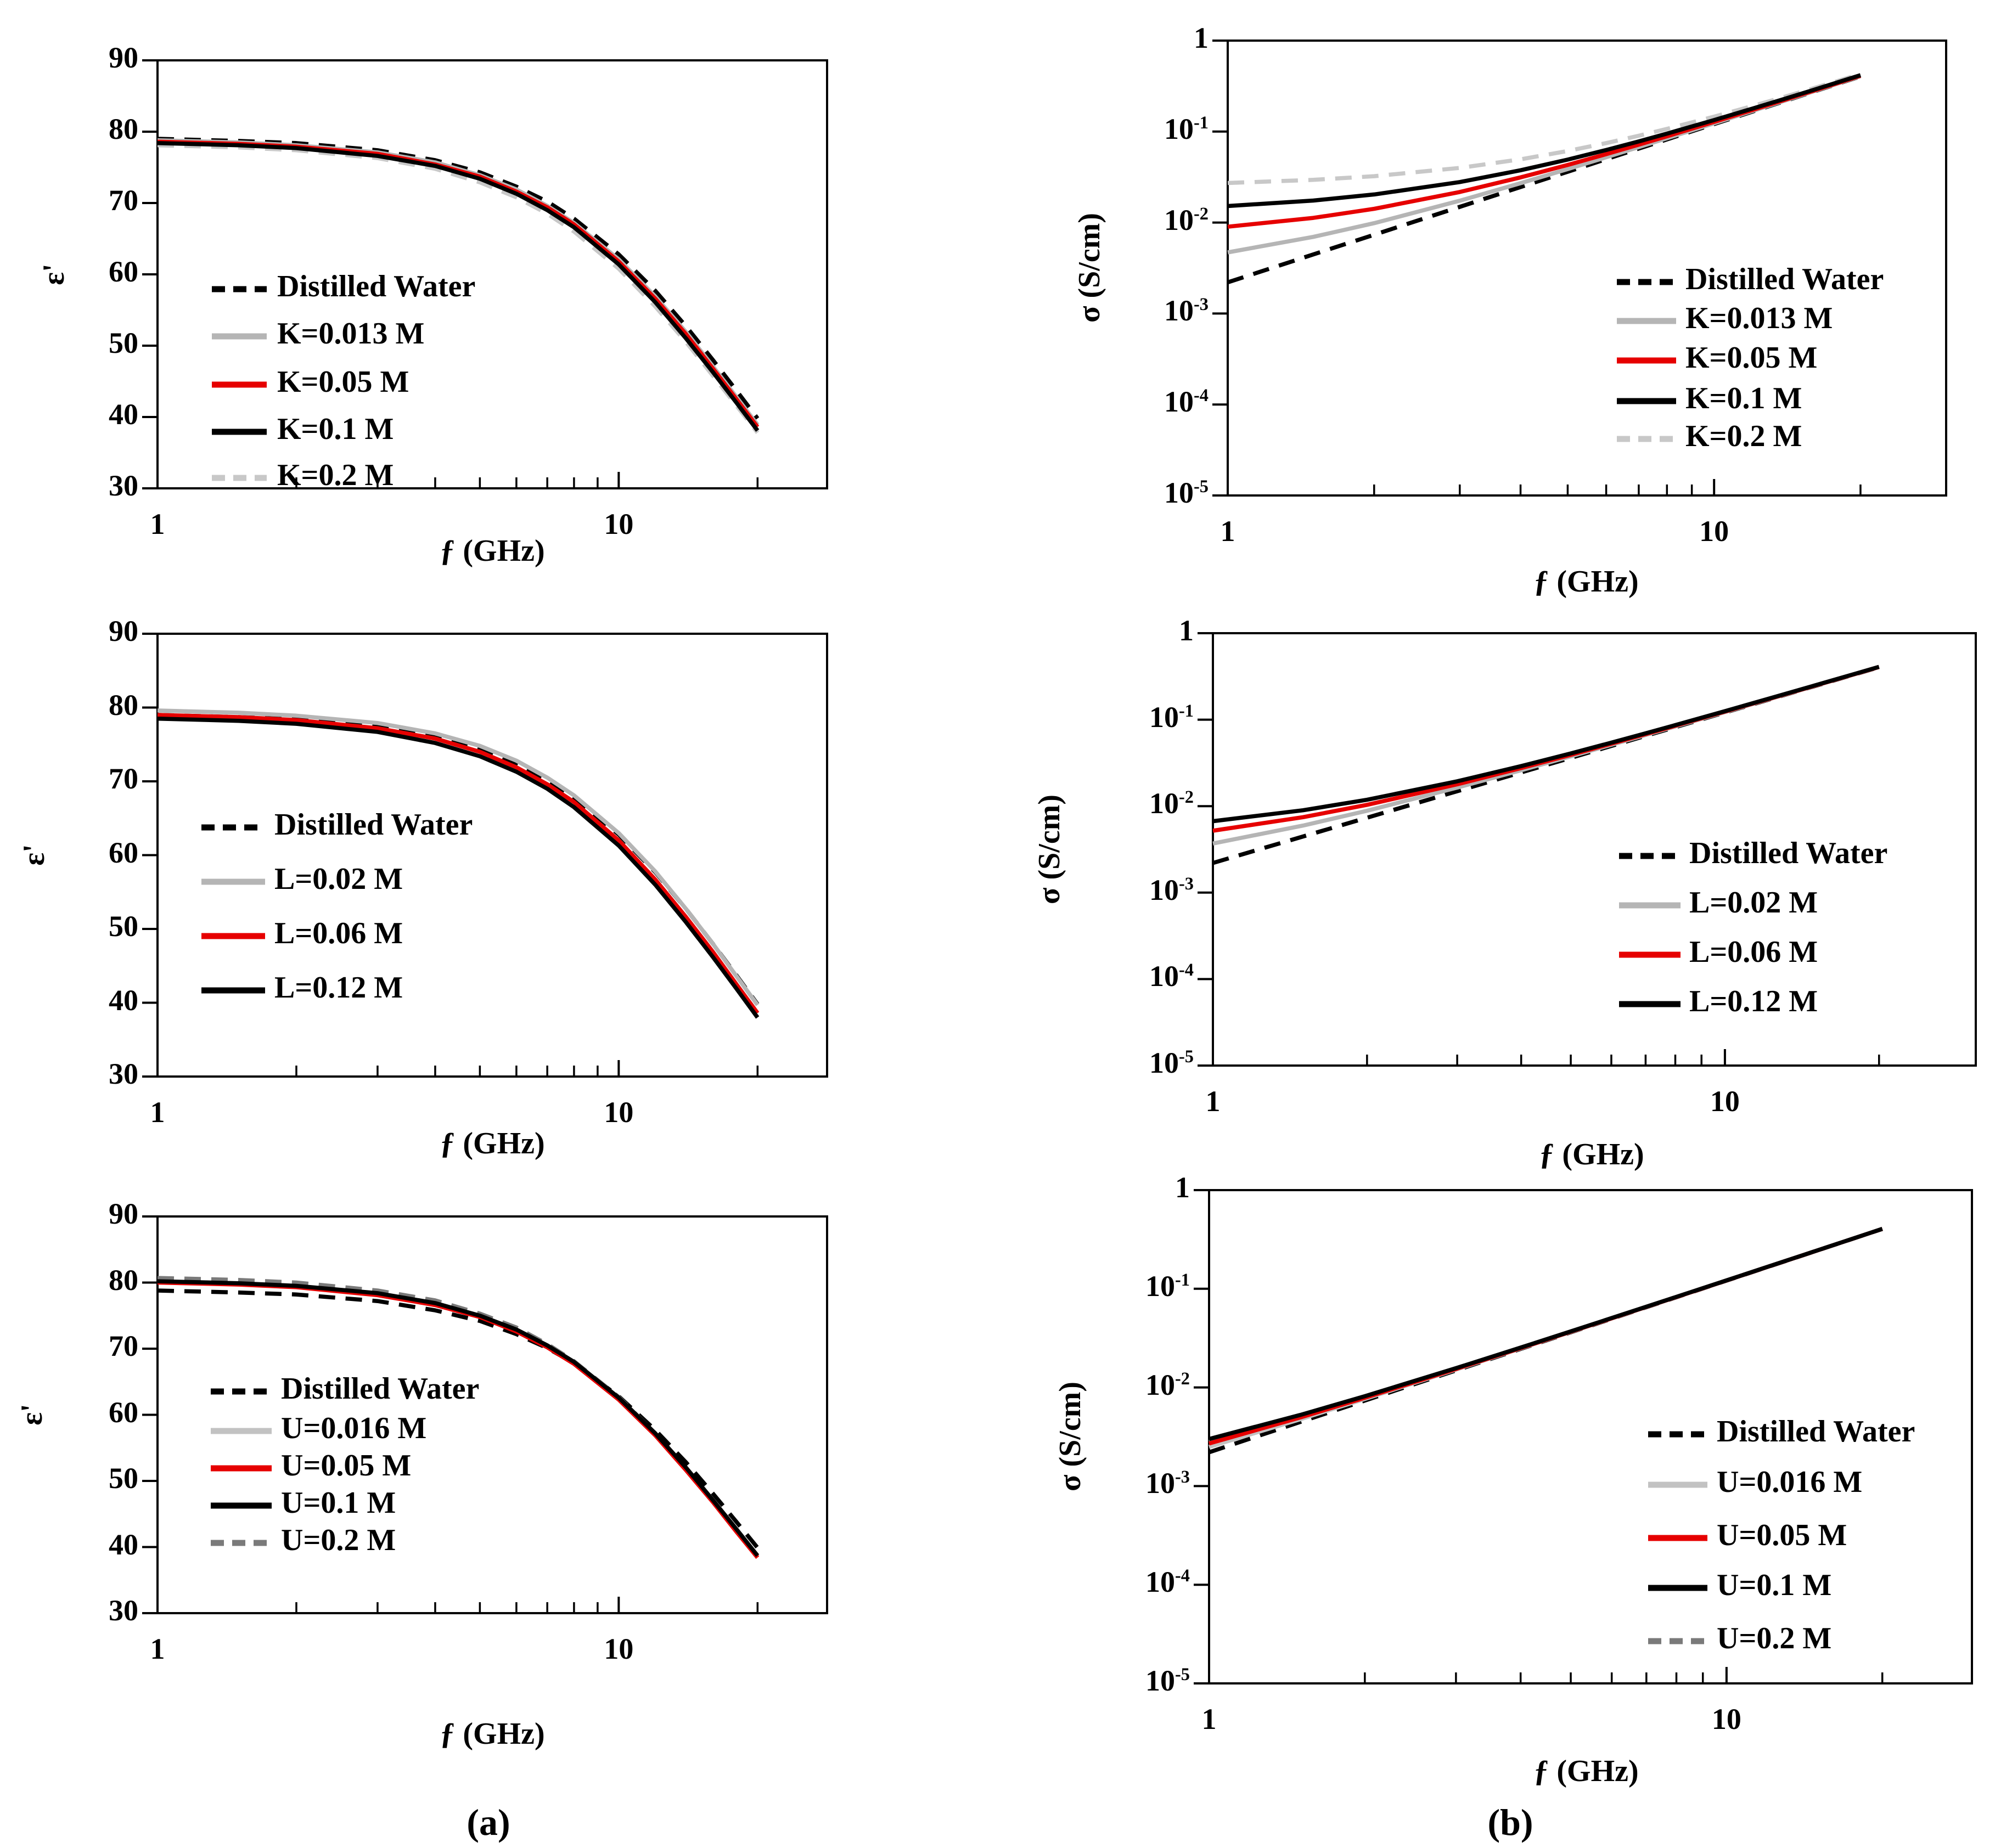 The height and width of the screenshot is (1848, 2012). What do you see at coordinates (1186, 128) in the screenshot?
I see `b1-y-tick-label-1: 10⁻¹` at bounding box center [1186, 128].